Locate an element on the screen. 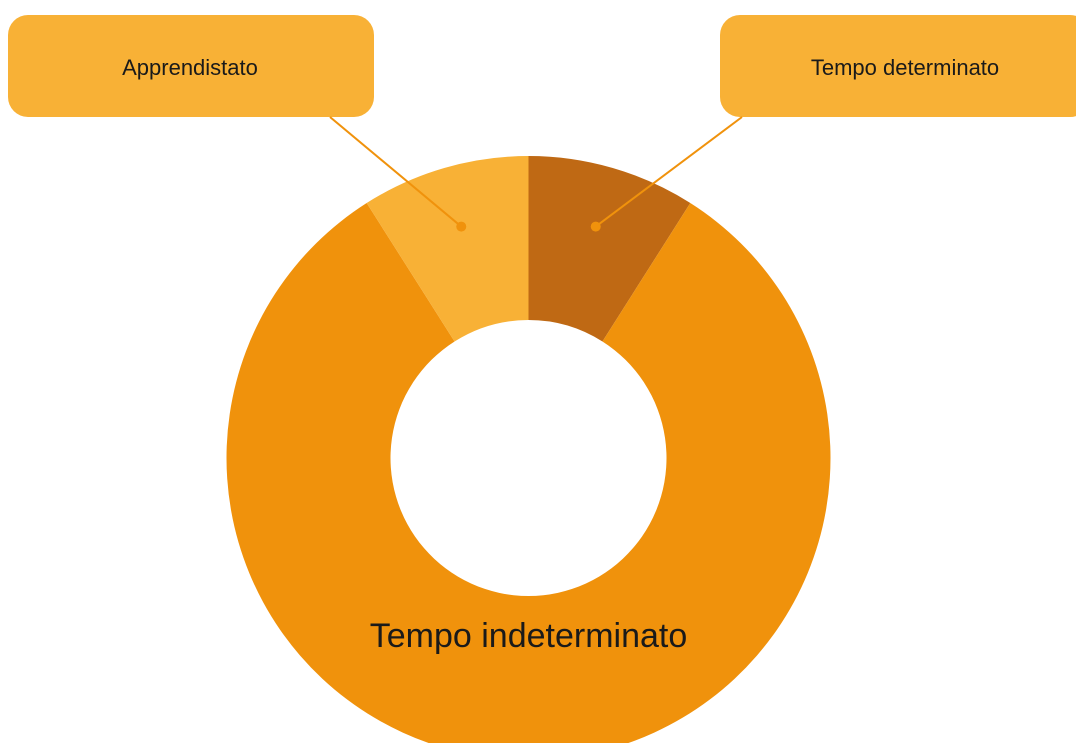  slice-label: Tempo indeterminato is located at coordinates (529, 636).